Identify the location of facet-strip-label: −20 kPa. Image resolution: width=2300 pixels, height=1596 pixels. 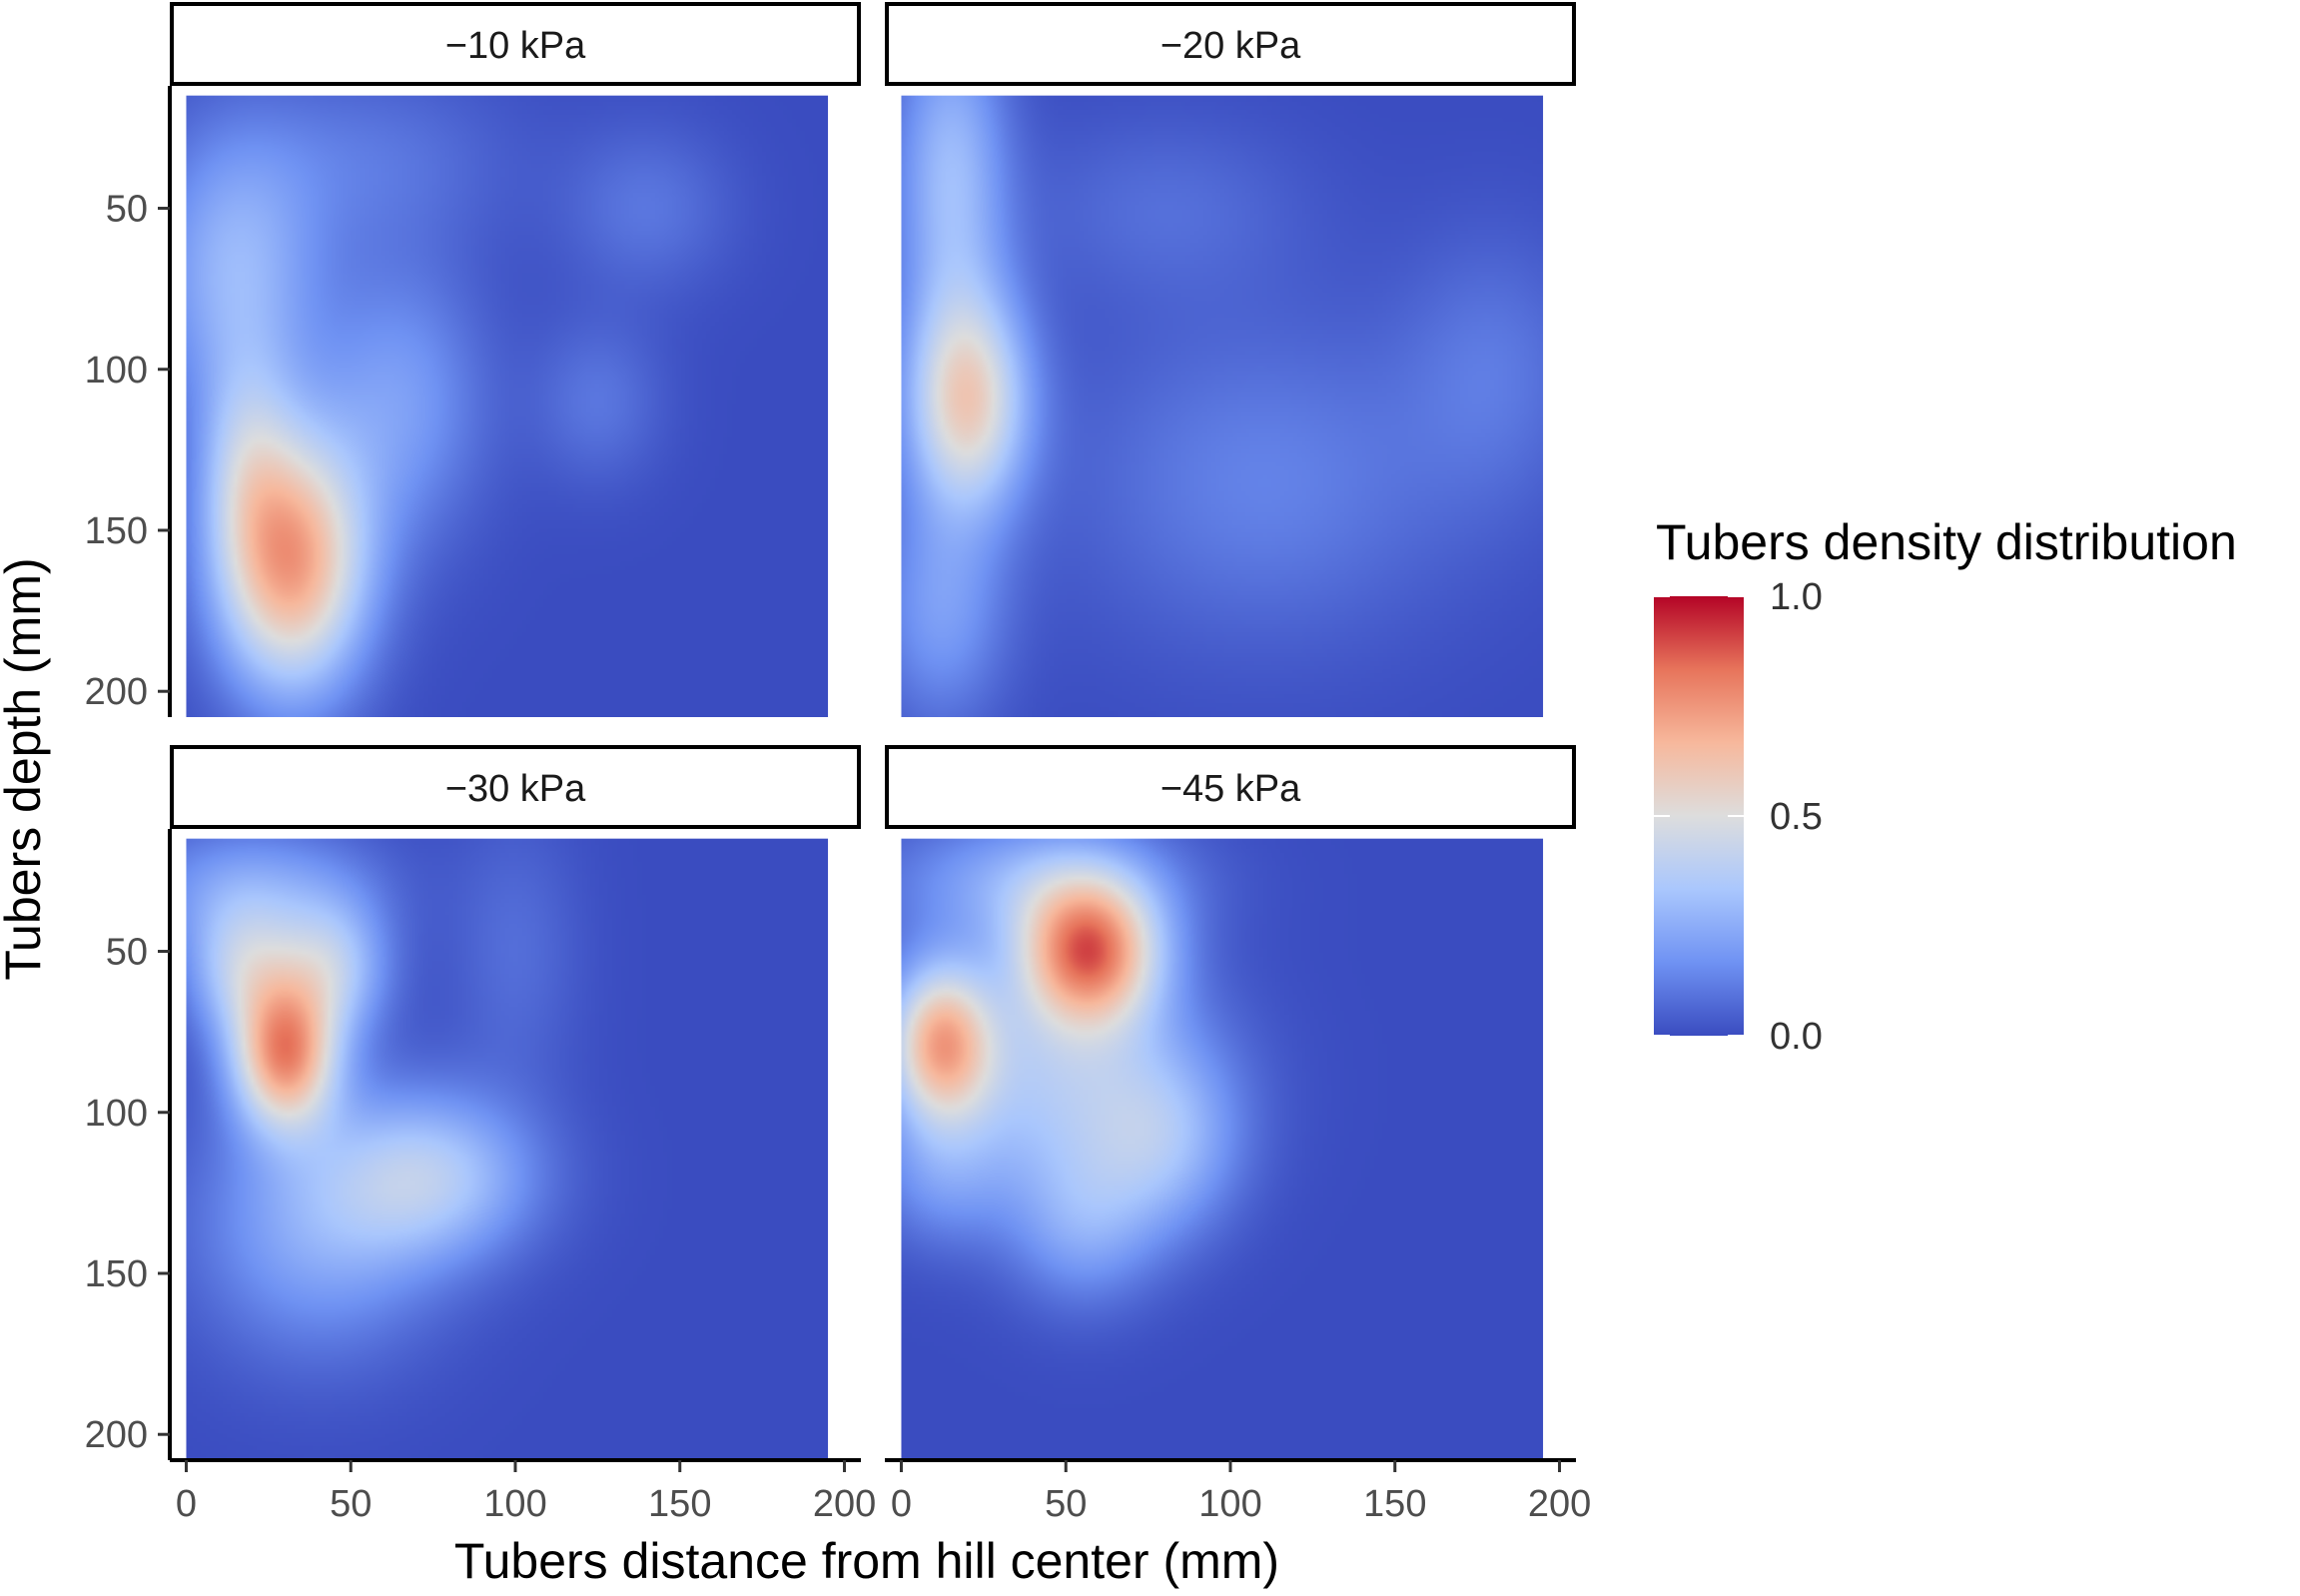
(1230, 46).